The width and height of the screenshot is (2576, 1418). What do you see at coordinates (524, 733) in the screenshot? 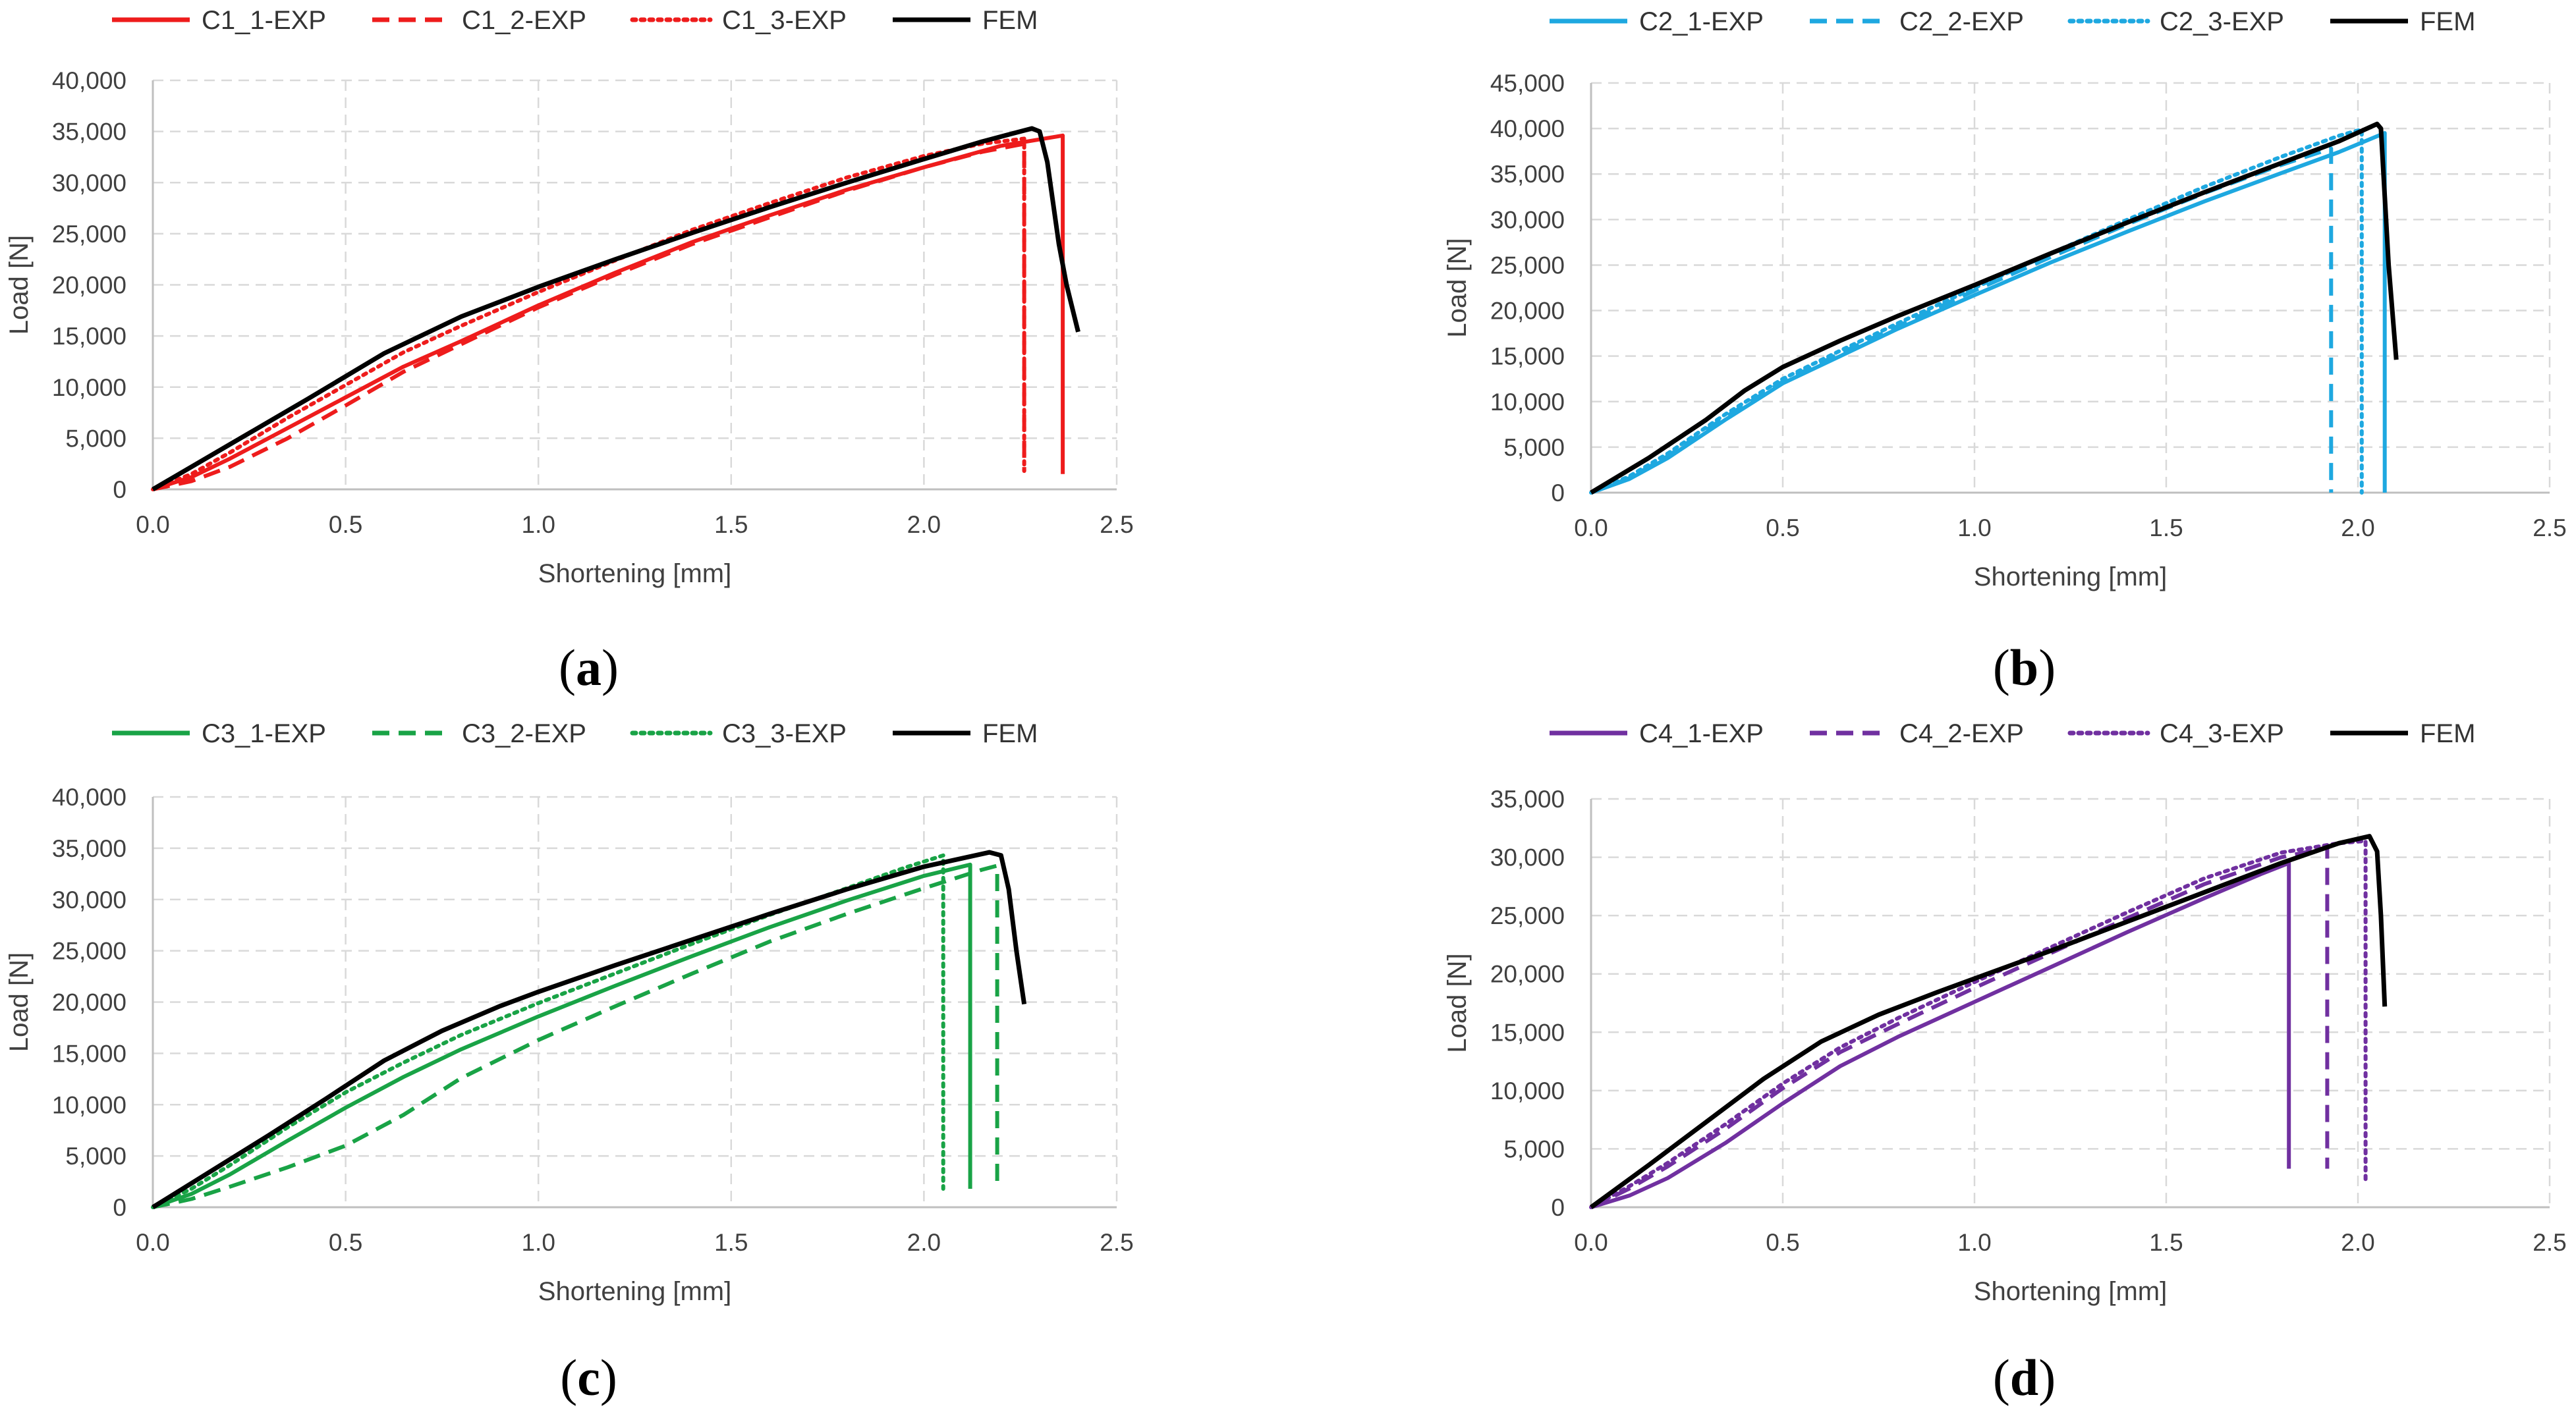
I see `legend-label: C3_2-EXP` at bounding box center [524, 733].